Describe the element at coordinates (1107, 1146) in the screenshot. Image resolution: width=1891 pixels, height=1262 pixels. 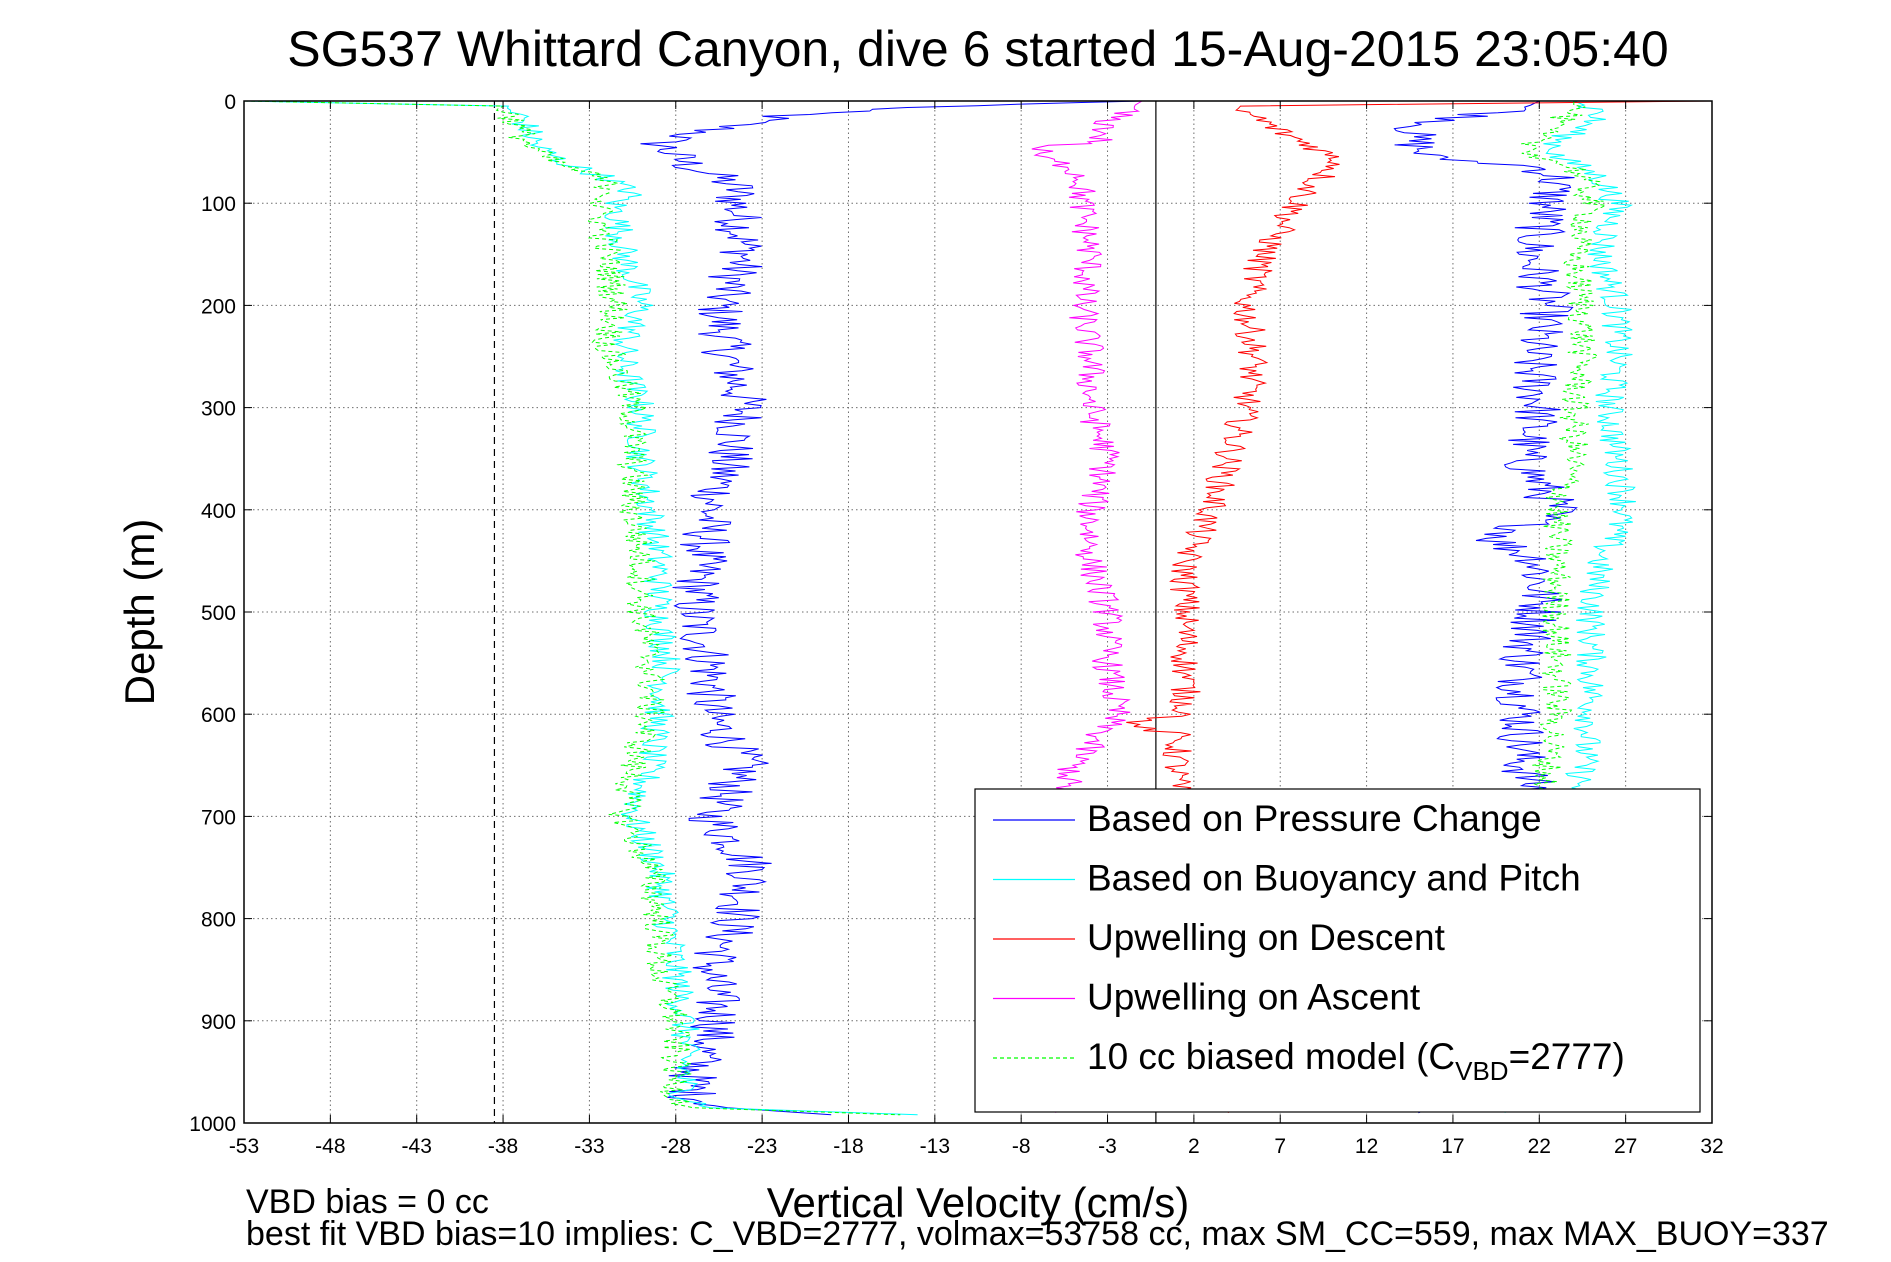
I see `x-tick-label: -3` at that location.